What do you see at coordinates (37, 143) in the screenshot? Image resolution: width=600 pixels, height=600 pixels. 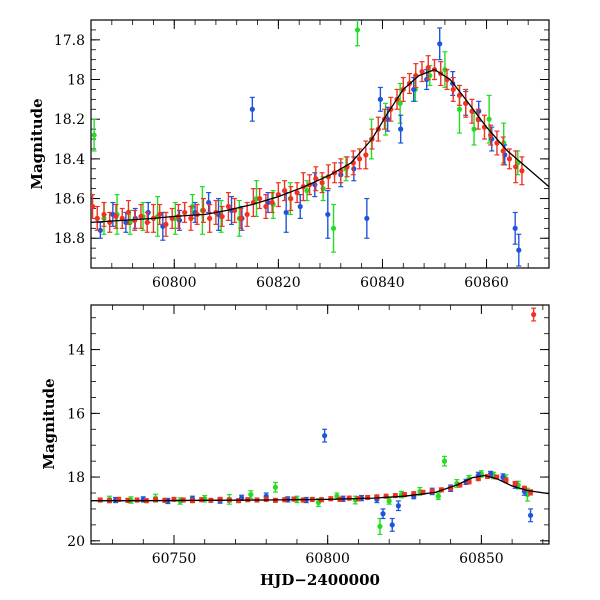 I see `top-panel-ylabel: Magnitude` at bounding box center [37, 143].